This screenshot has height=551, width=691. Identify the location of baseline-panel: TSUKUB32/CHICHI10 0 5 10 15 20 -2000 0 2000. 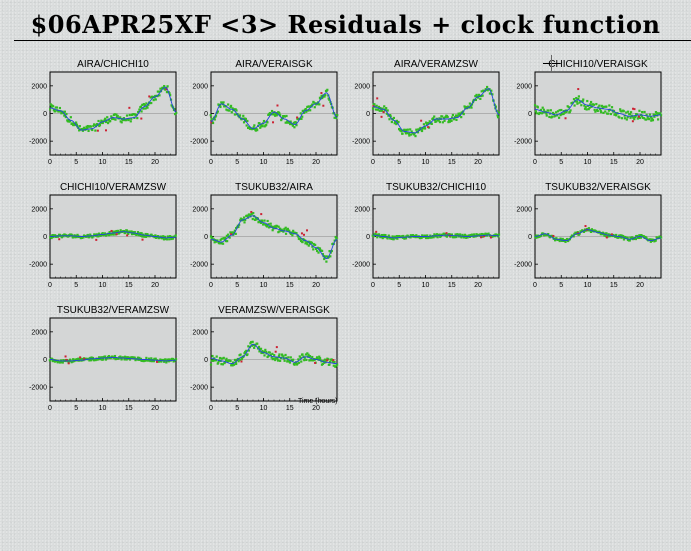
(426, 235).